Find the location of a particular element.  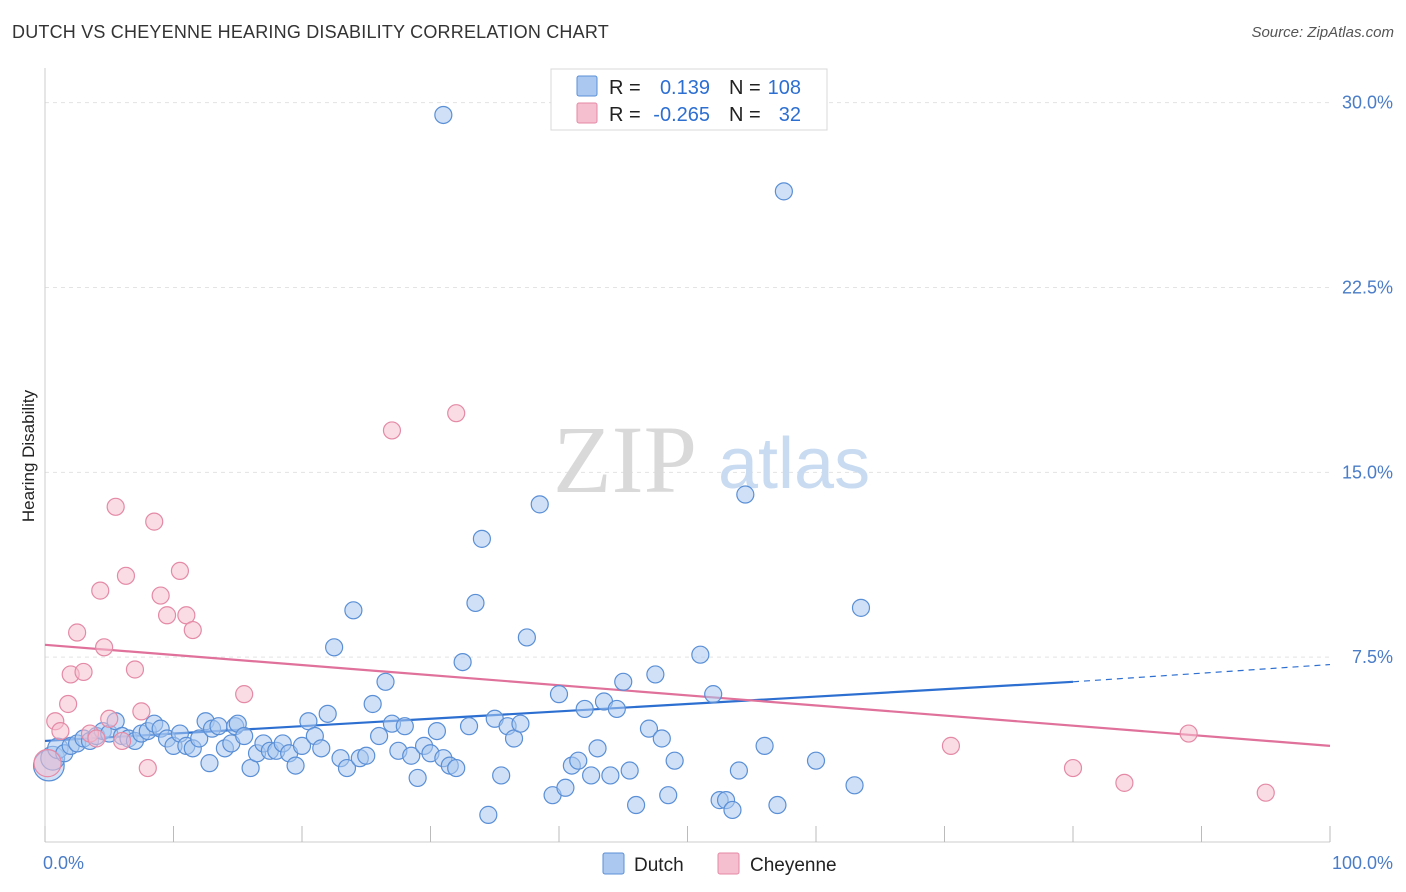

legend-swatch-dutch is located at coordinates (587, 86).